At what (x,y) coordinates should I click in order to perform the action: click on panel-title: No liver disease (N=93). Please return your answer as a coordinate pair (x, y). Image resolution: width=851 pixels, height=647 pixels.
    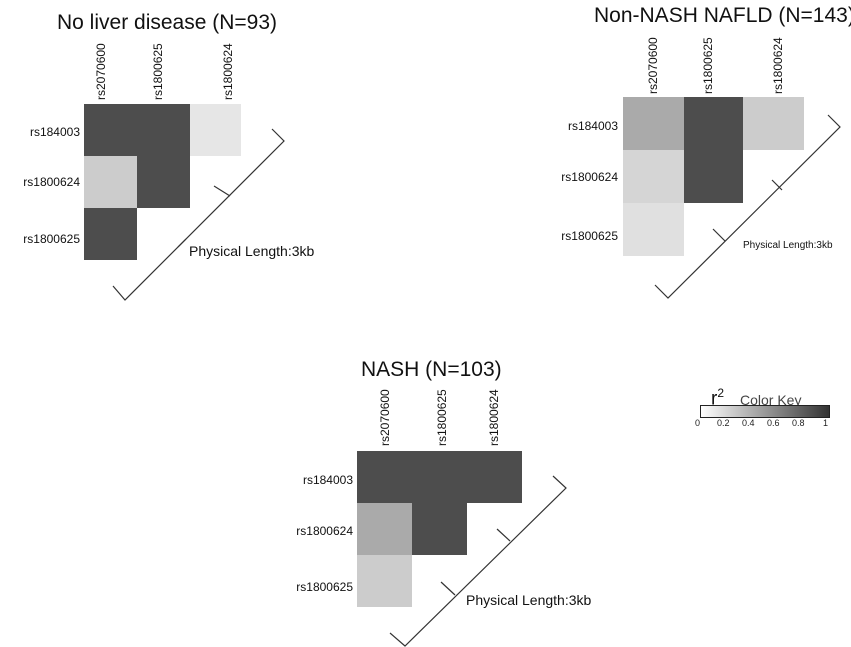
    Looking at the image, I should click on (167, 22).